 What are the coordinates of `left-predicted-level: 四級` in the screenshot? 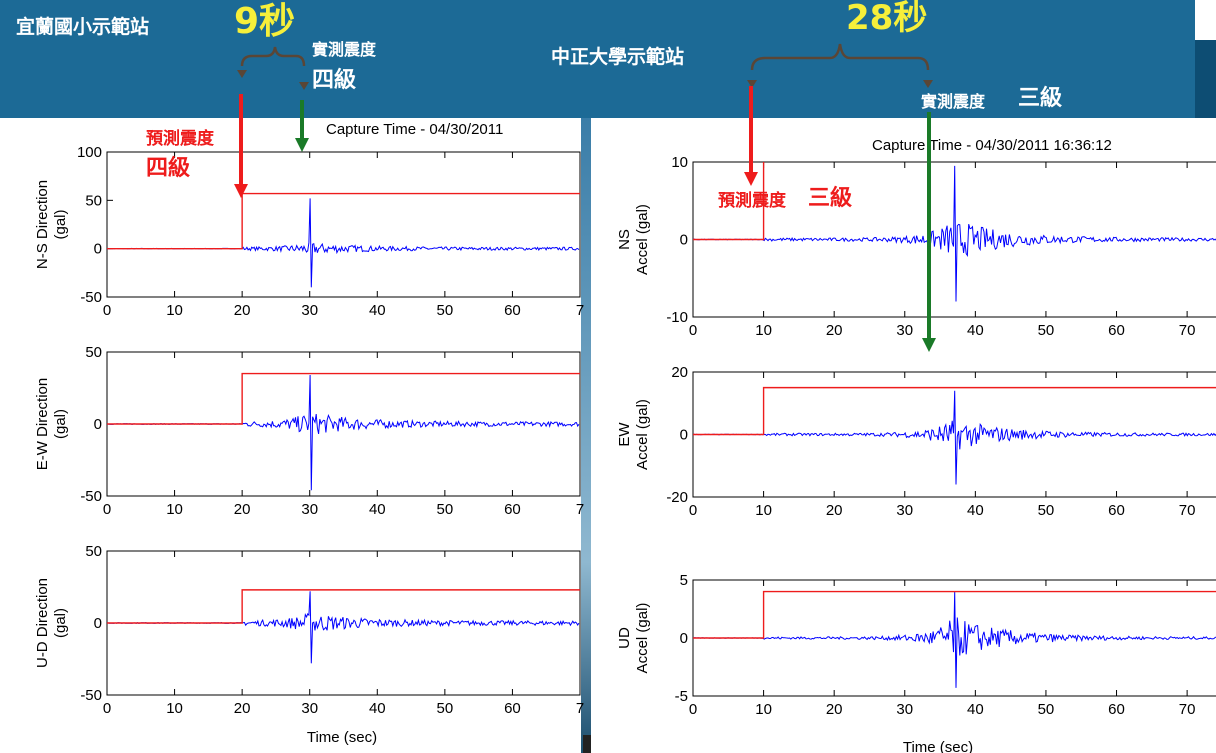 It's located at (168, 168).